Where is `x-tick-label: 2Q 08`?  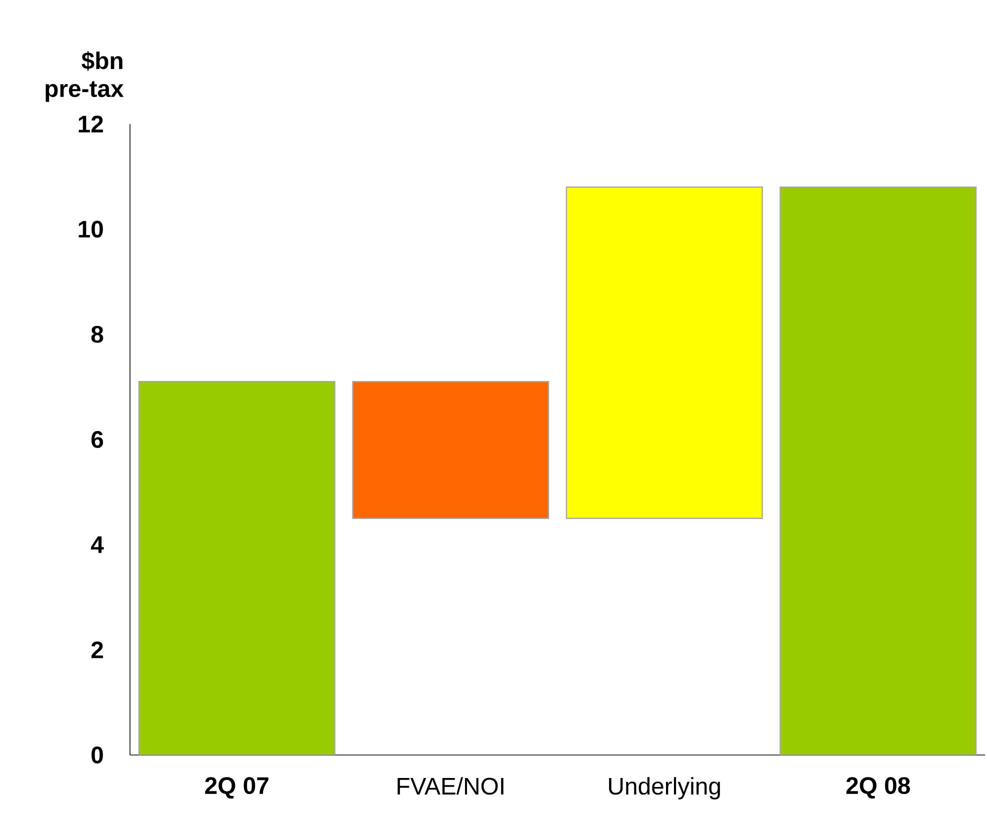
x-tick-label: 2Q 08 is located at coordinates (878, 788).